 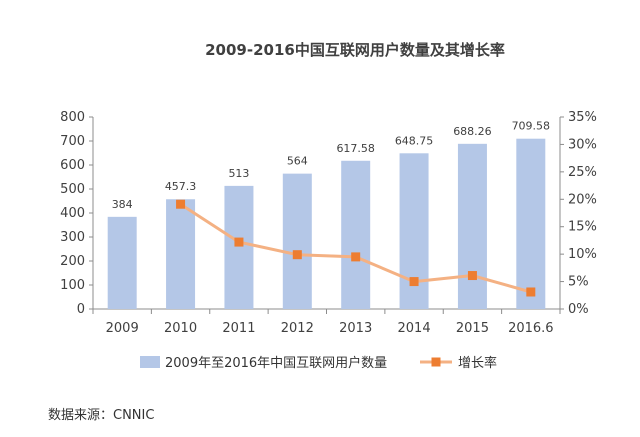 What do you see at coordinates (356, 234) in the screenshot?
I see `bar-2013` at bounding box center [356, 234].